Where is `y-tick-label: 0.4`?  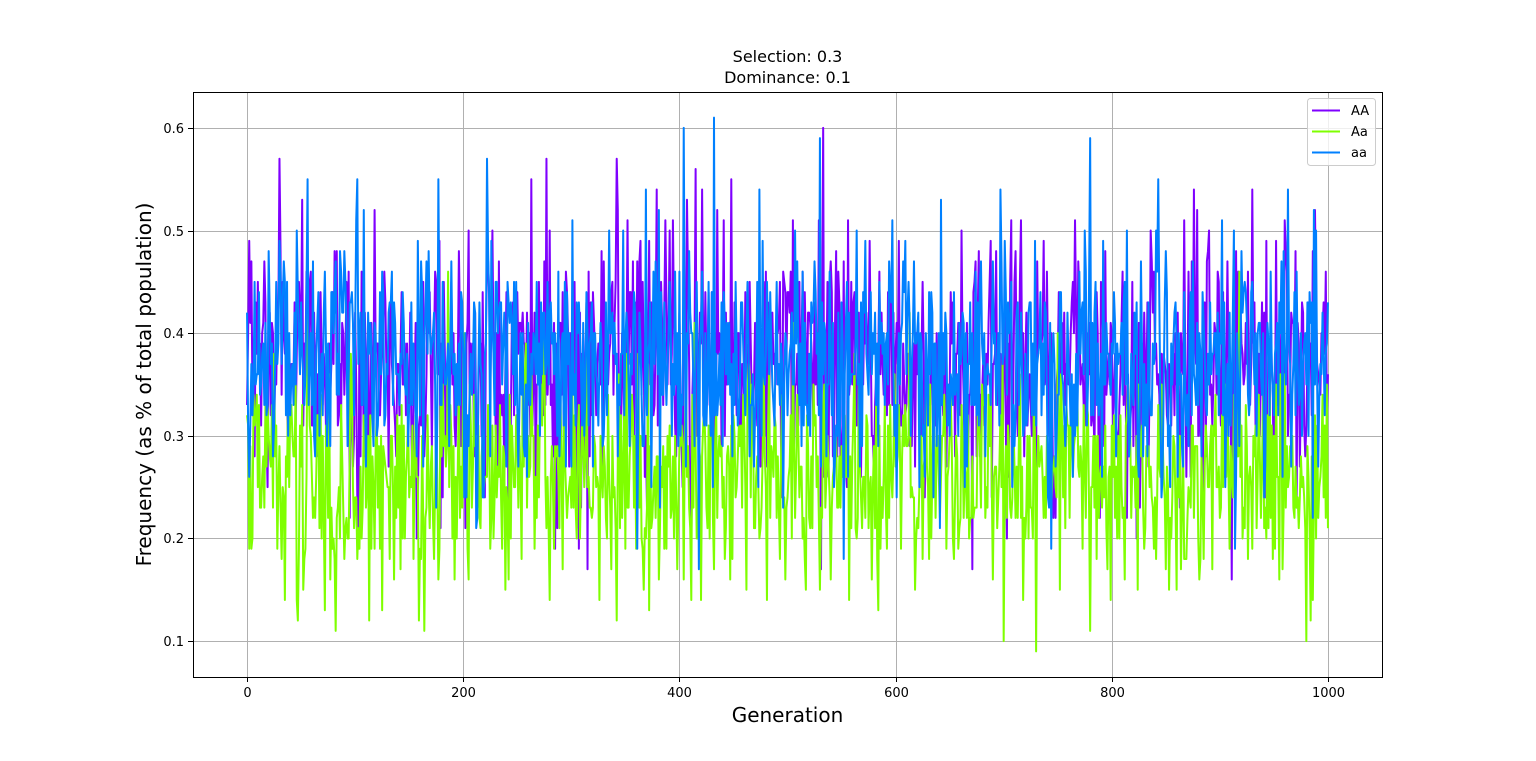
y-tick-label: 0.4 is located at coordinates (173, 334).